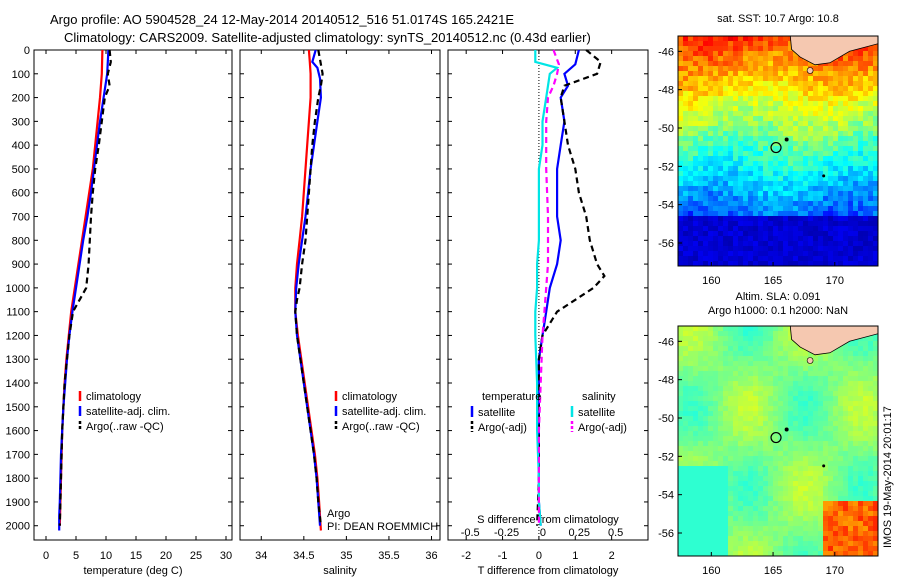  Describe the element at coordinates (666, 206) in the screenshot. I see `map-y-tick-label: -54` at that location.